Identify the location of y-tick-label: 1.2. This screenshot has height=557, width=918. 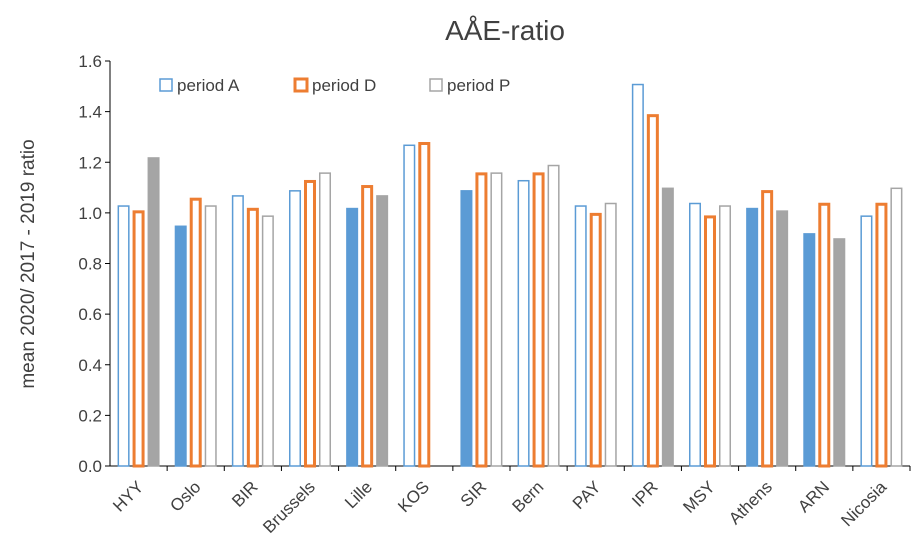
(90, 162).